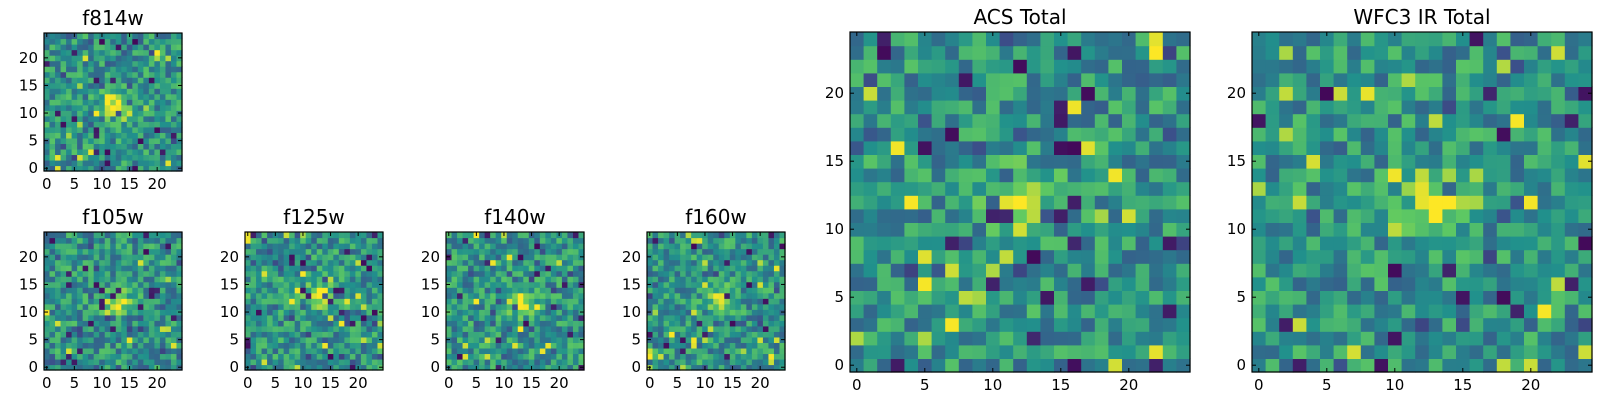  Describe the element at coordinates (330, 383) in the screenshot. I see `x-tick-label: 15` at that location.